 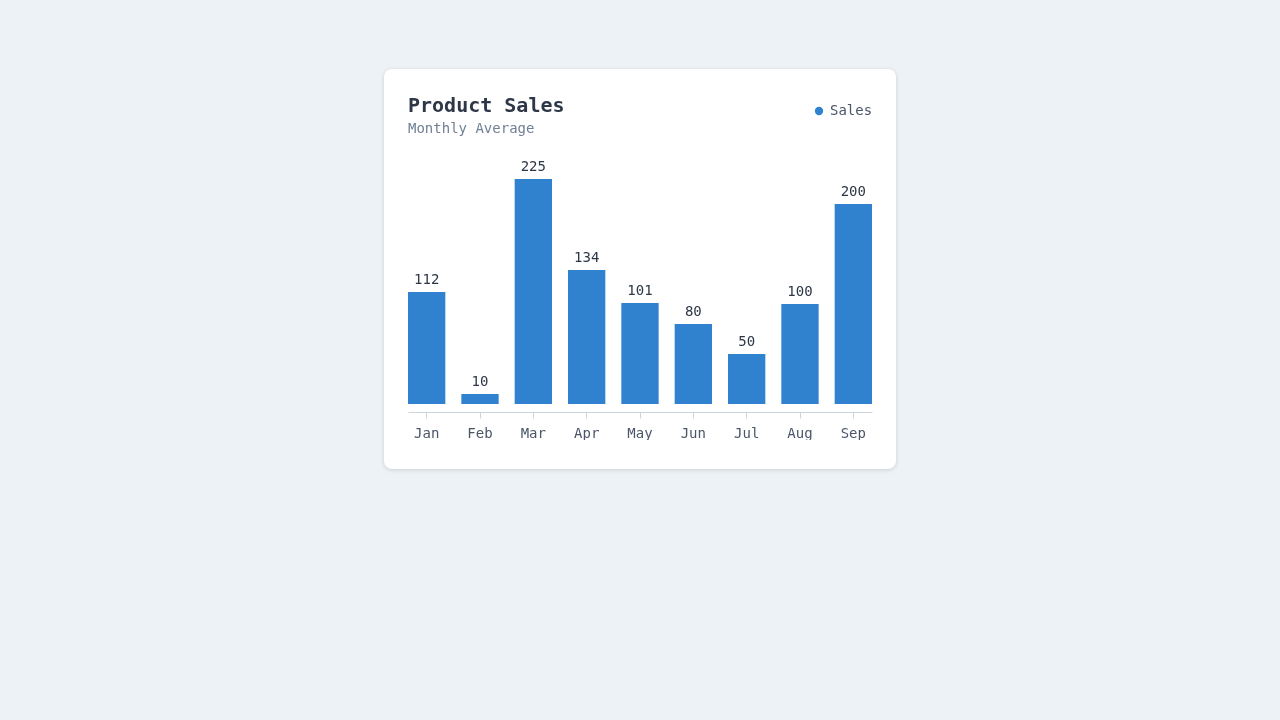 What do you see at coordinates (693, 432) in the screenshot?
I see `x-tick-label: Jun` at bounding box center [693, 432].